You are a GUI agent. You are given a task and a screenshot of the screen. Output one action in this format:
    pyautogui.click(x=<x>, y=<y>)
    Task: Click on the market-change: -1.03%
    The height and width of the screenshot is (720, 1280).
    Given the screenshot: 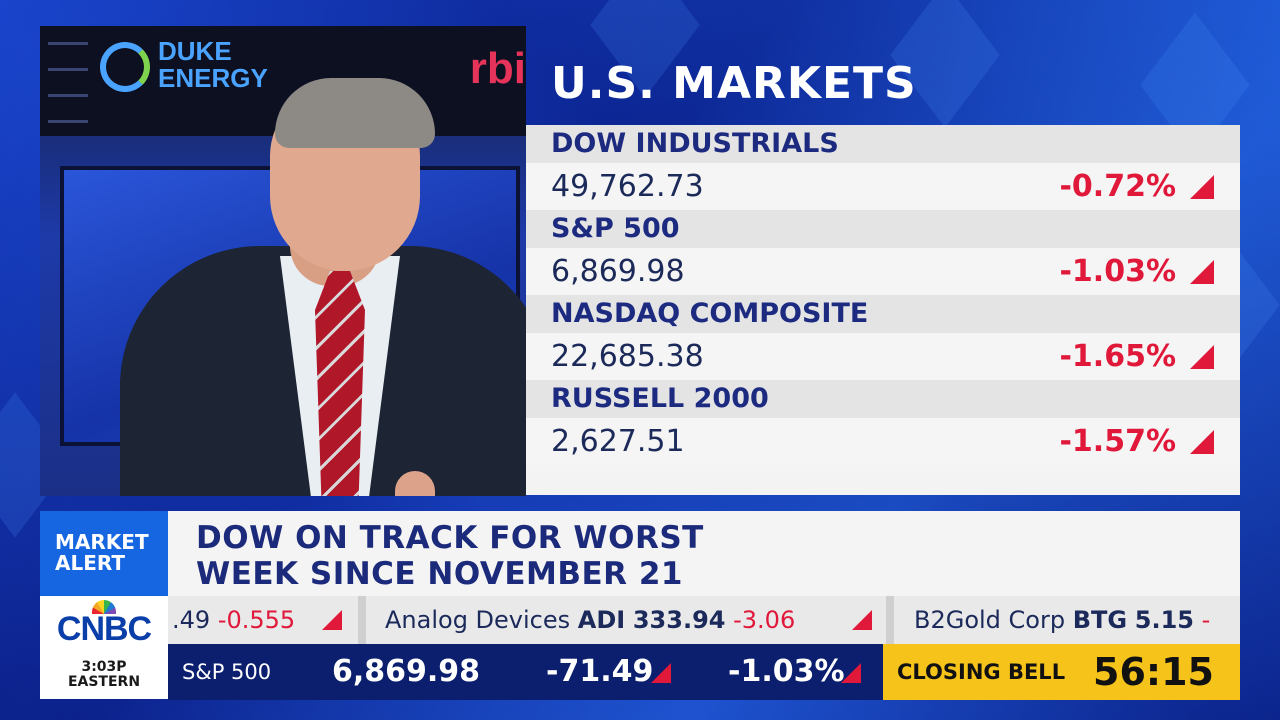 What is the action you would take?
    pyautogui.click(x=1117, y=271)
    